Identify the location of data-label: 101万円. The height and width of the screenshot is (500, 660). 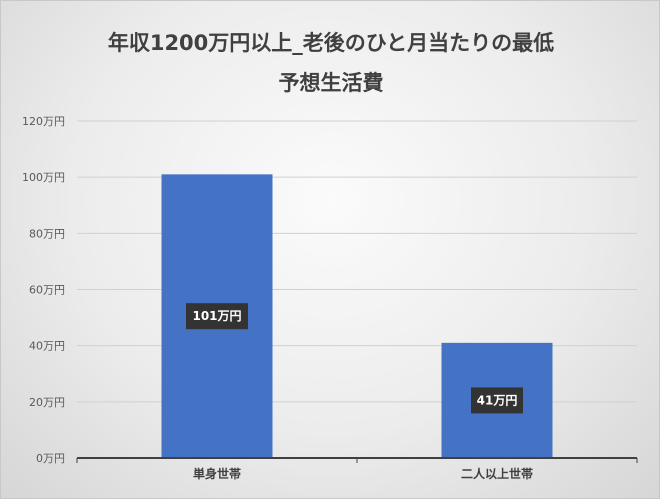
(216, 316).